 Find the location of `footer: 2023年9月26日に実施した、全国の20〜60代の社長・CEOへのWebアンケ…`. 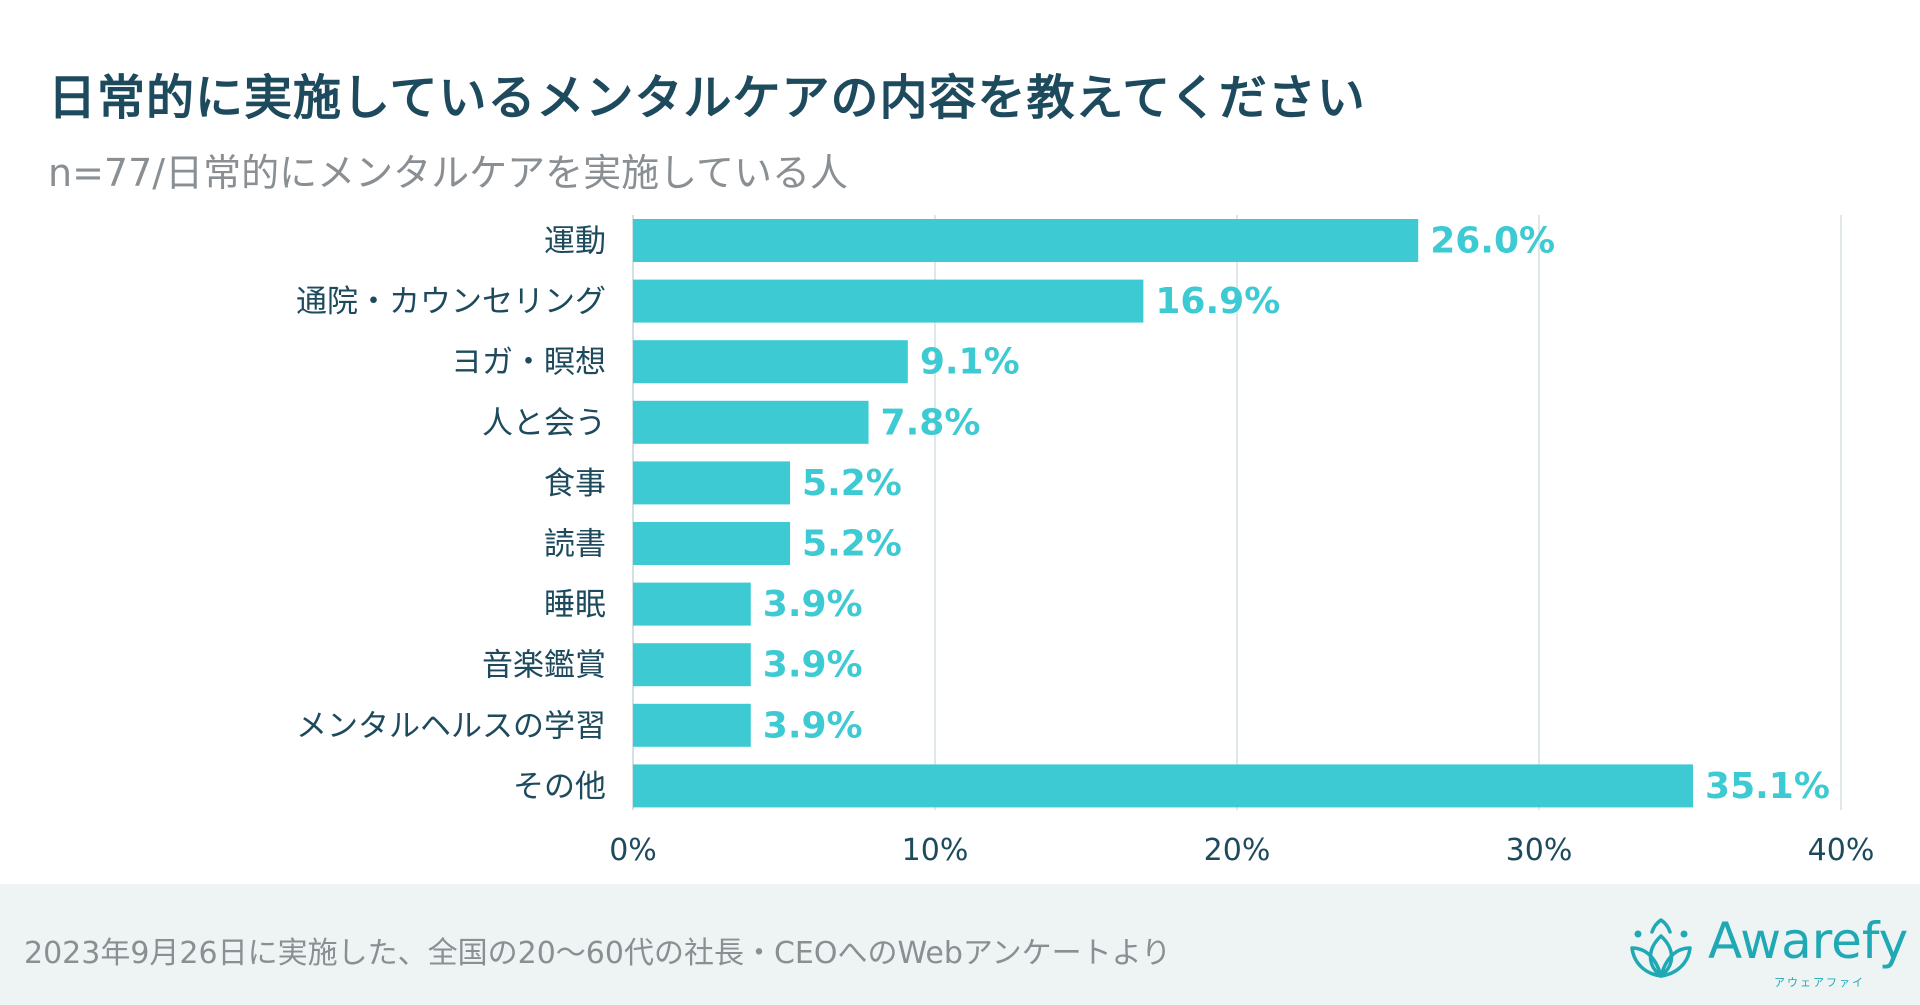

footer: 2023年9月26日に実施した、全国の20〜60代の社長・CEOへのWebアンケ… is located at coordinates (960, 944).